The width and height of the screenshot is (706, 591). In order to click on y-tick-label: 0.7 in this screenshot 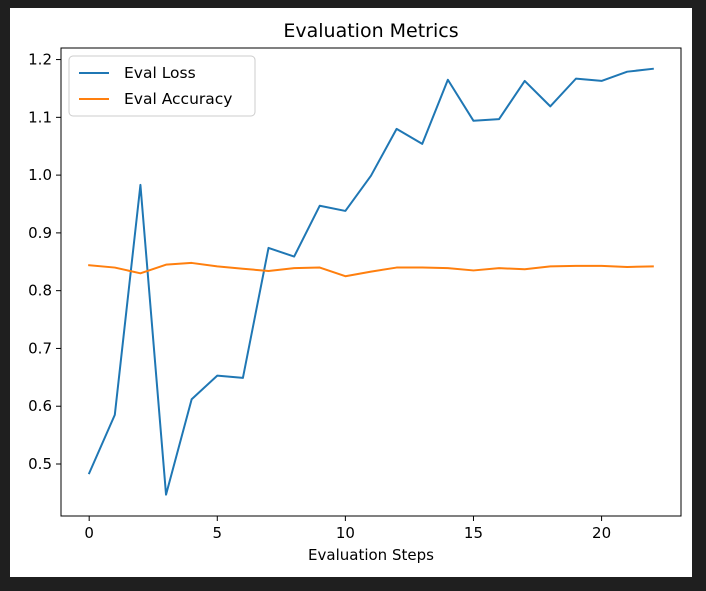, I will do `click(40, 348)`.